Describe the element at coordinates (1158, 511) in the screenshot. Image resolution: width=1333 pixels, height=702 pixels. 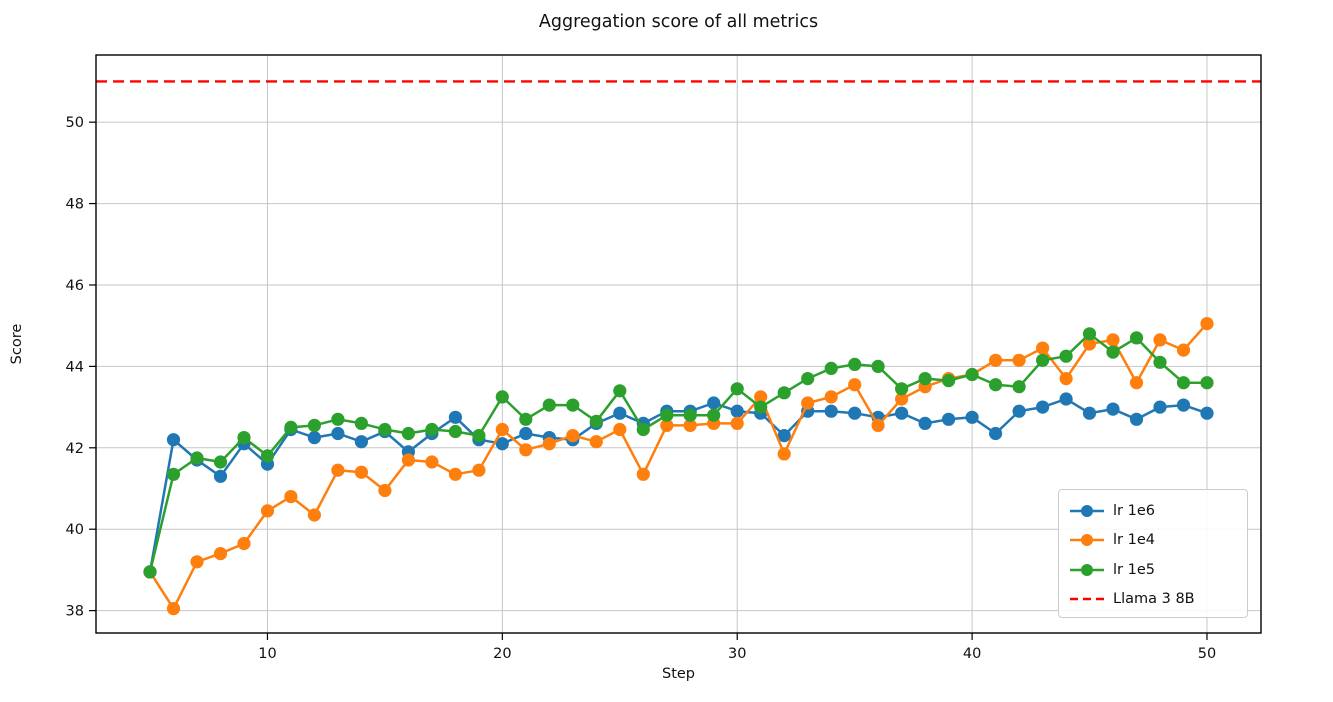
I see `legend-item-lr-1e6: lr 1e6` at that location.